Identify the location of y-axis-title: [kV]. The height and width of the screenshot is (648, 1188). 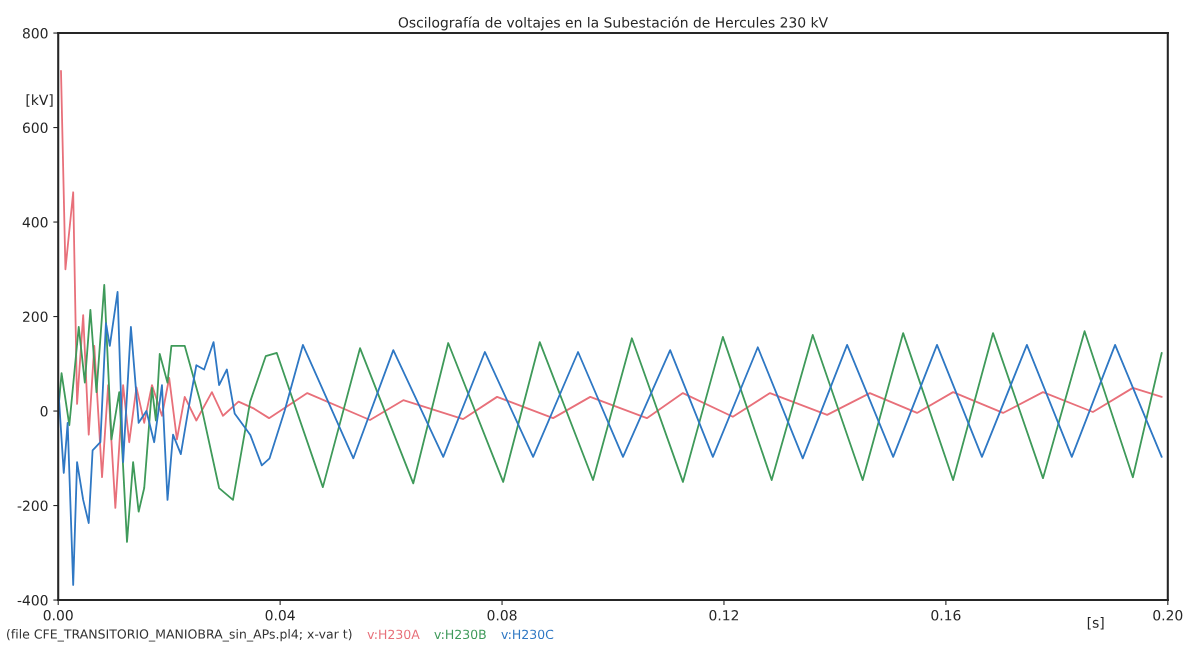
(39, 100).